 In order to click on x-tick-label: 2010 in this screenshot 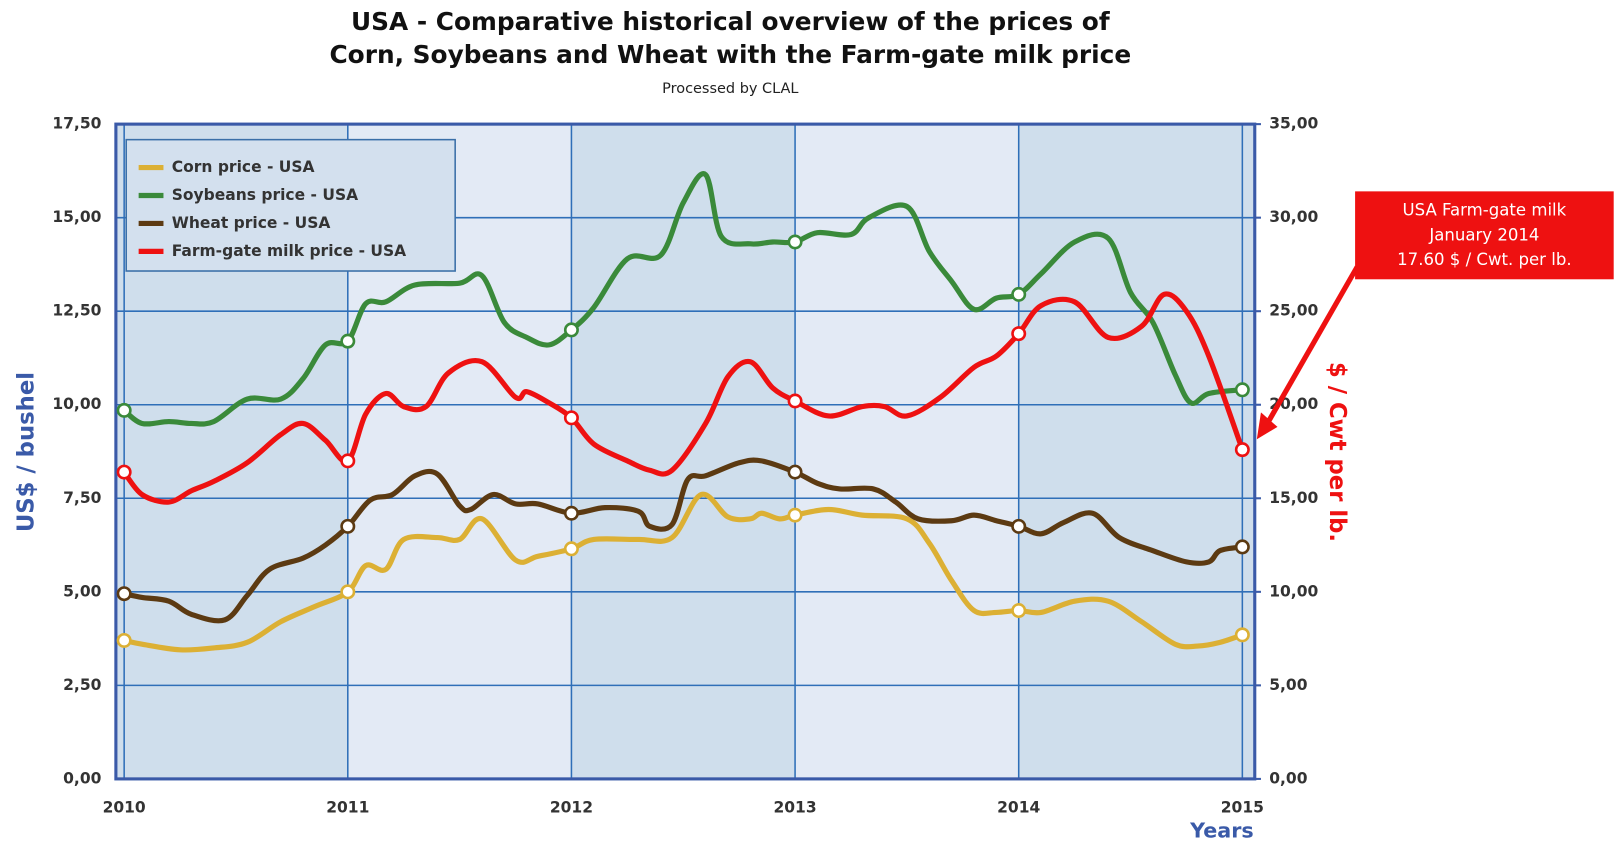, I will do `click(124, 807)`.